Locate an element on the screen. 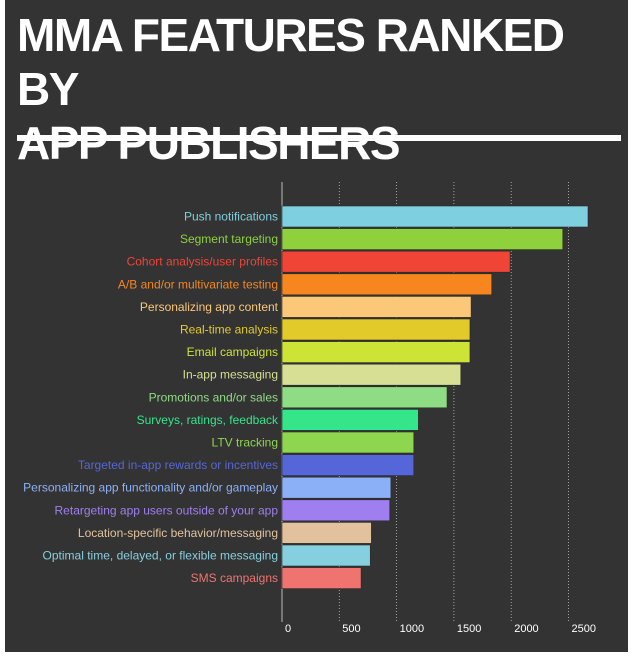 The width and height of the screenshot is (638, 660). category-label: Cohort analysis/user profiles is located at coordinates (202, 262).